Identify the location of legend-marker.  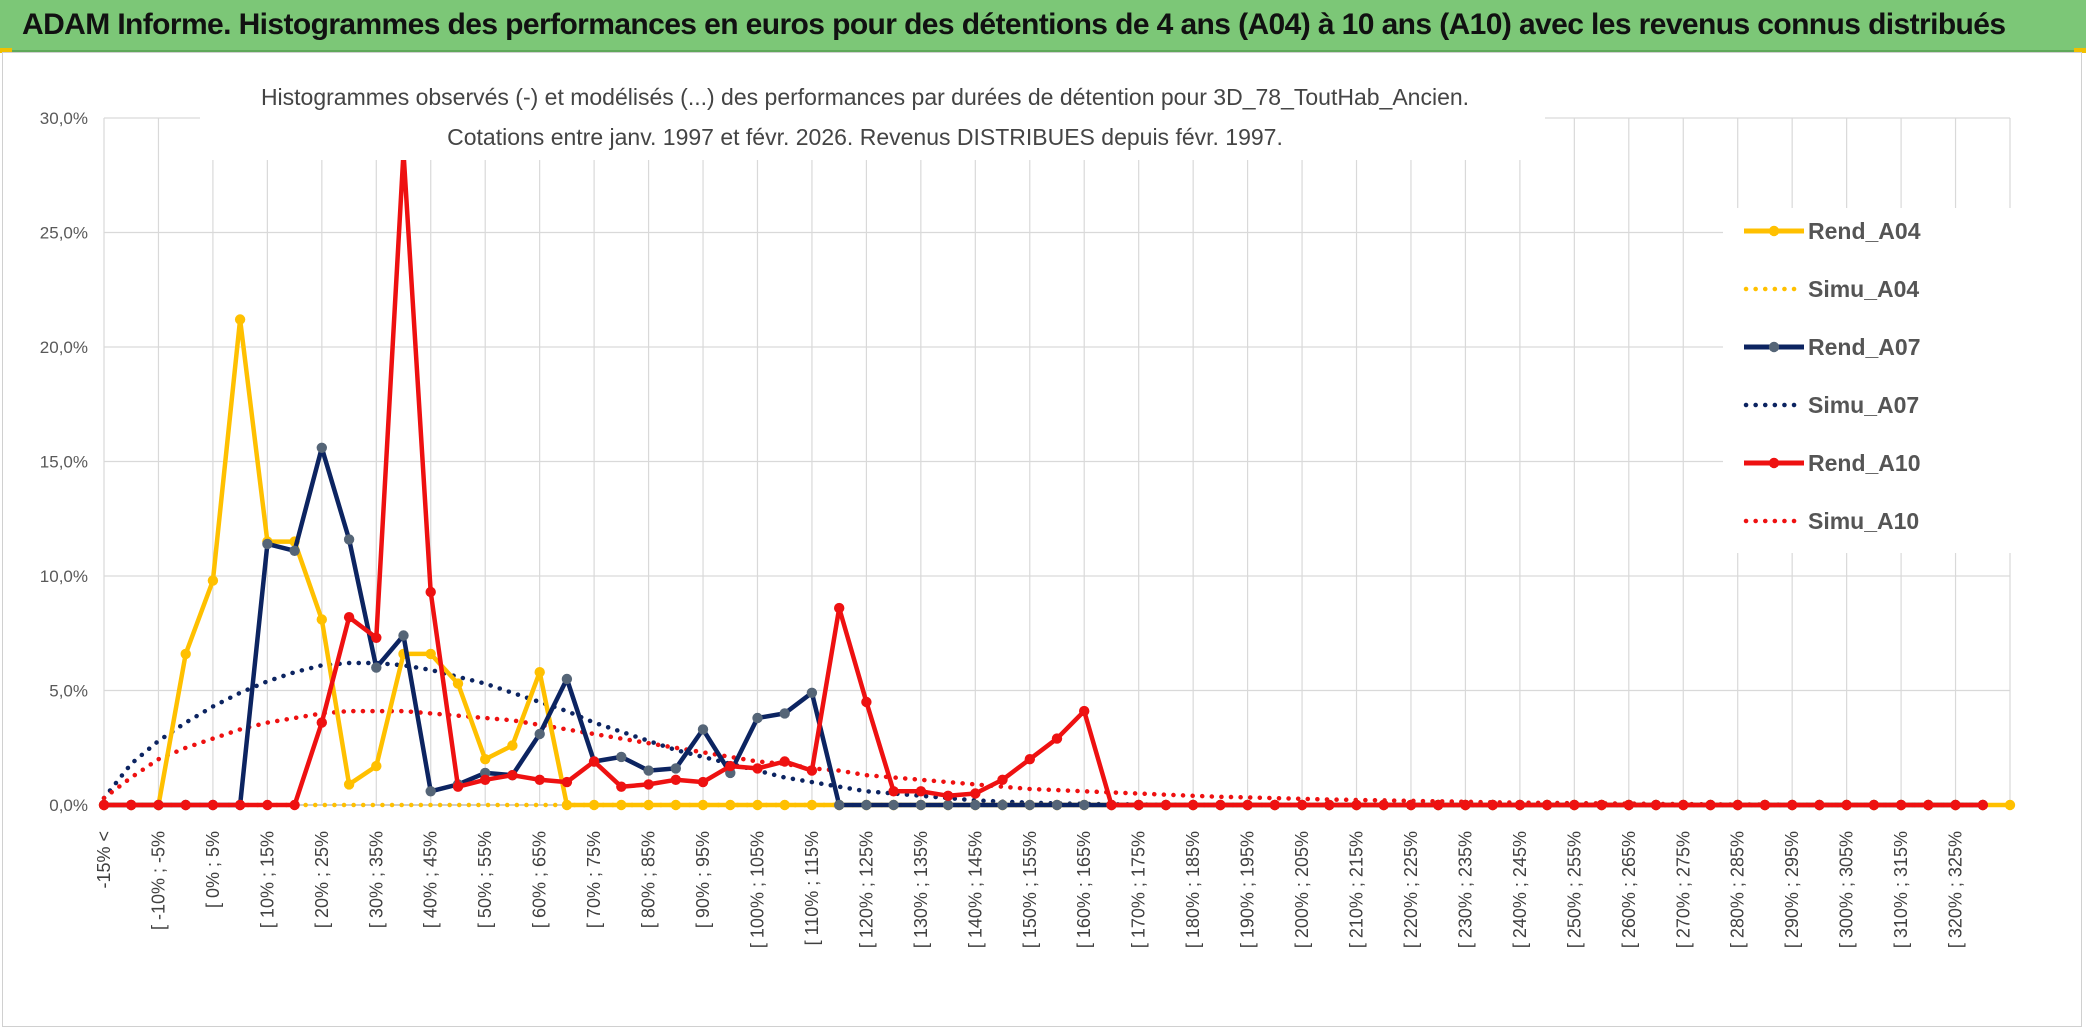
(1774, 231).